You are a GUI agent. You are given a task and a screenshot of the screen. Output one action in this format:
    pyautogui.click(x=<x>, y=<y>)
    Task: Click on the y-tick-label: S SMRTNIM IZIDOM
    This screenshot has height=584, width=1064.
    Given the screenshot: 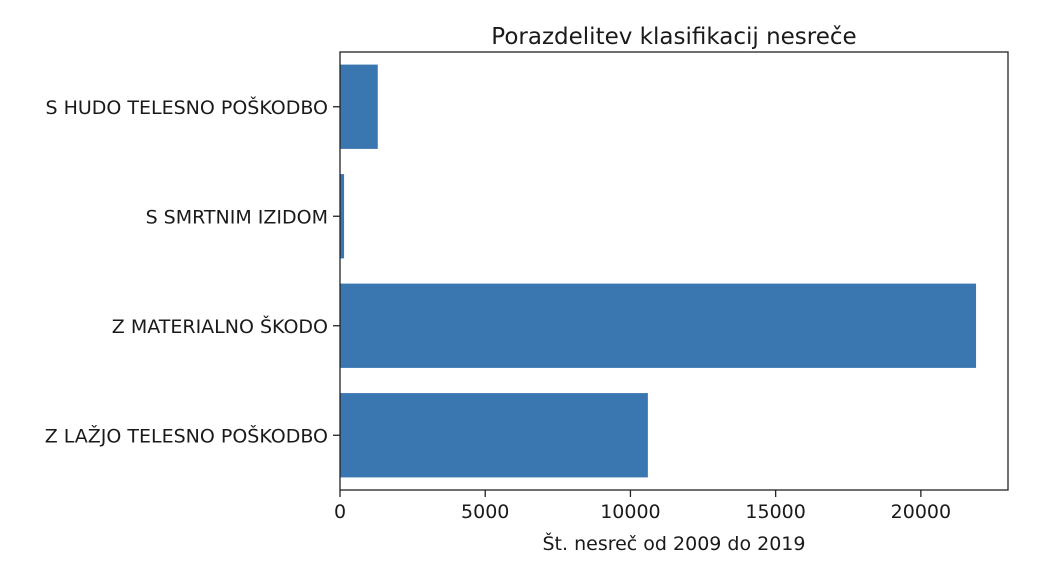 What is the action you would take?
    pyautogui.click(x=237, y=217)
    